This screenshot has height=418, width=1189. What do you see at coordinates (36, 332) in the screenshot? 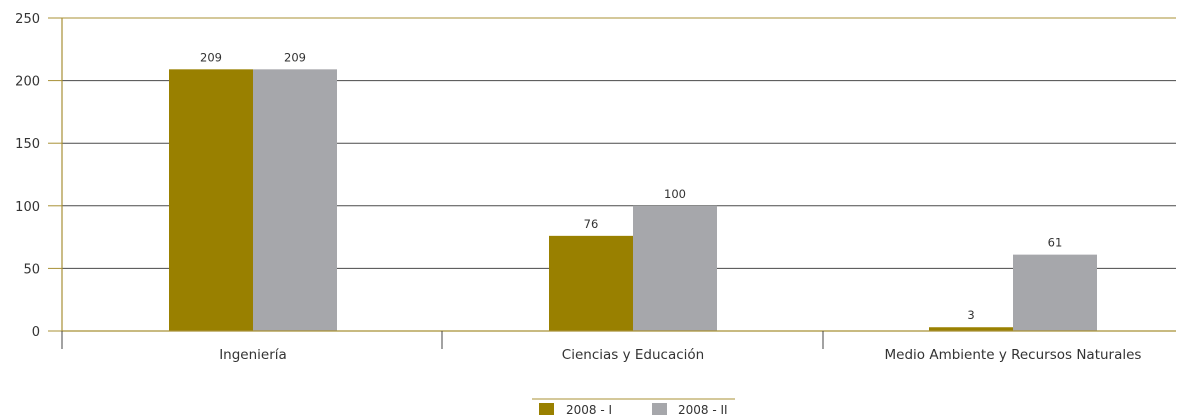
I see `y-tick-label: 0` at bounding box center [36, 332].